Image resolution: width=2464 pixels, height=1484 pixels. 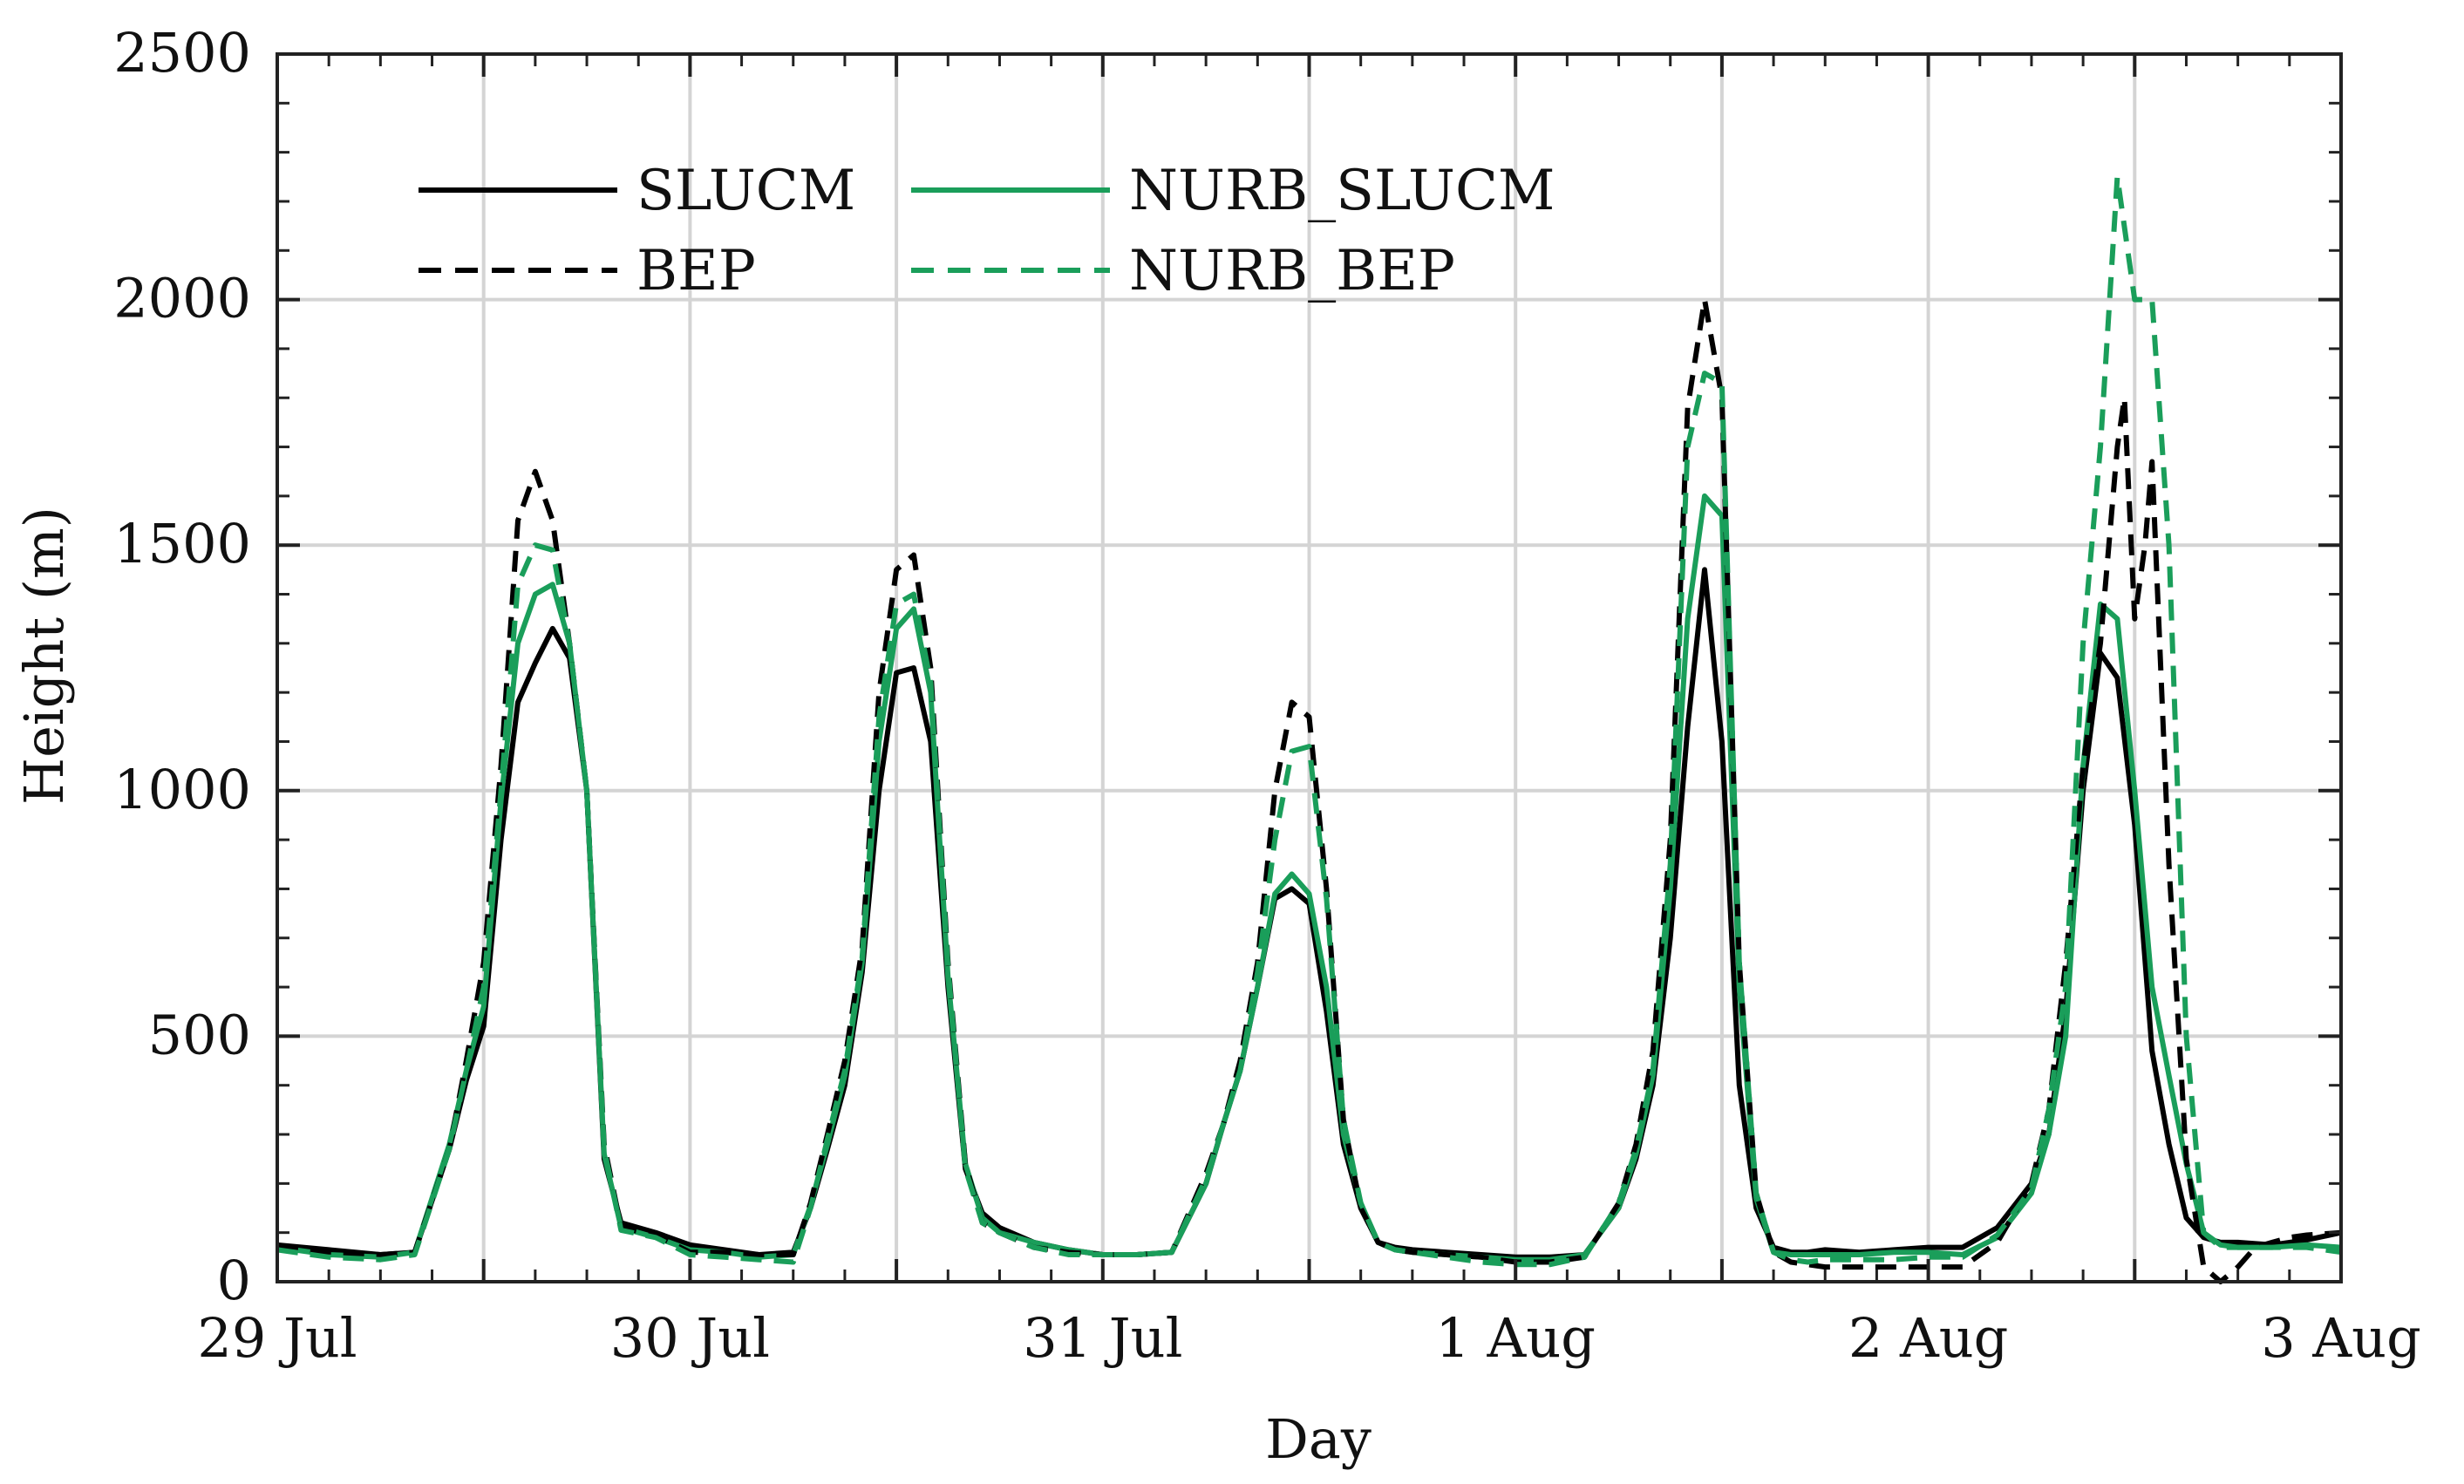 What do you see at coordinates (44, 656) in the screenshot?
I see `y-axis-title: Height (m)` at bounding box center [44, 656].